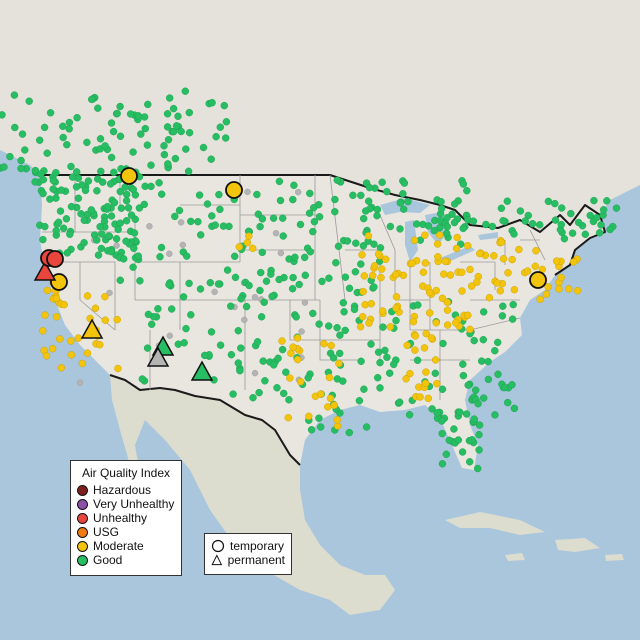 The image size is (640, 640). I want to click on temporary-monitor-moderate, so click(234, 190).